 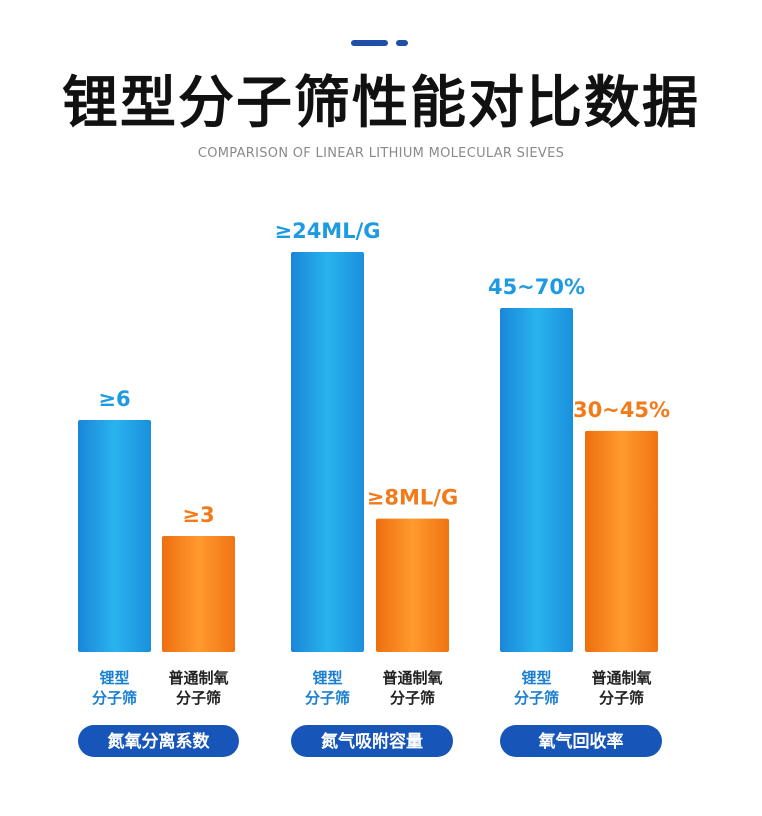 I want to click on metric-label-2: 氮气吸附容量, so click(x=372, y=741).